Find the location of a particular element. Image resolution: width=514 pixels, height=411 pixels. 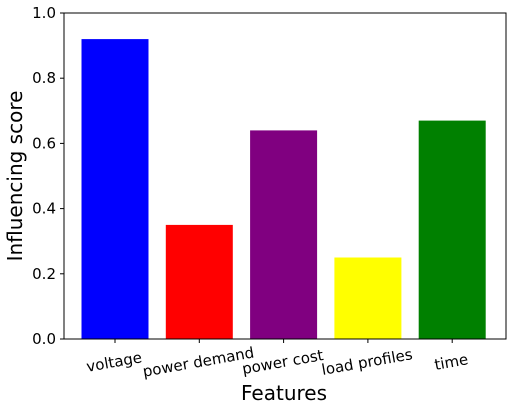

bar-power-demand is located at coordinates (199, 281).